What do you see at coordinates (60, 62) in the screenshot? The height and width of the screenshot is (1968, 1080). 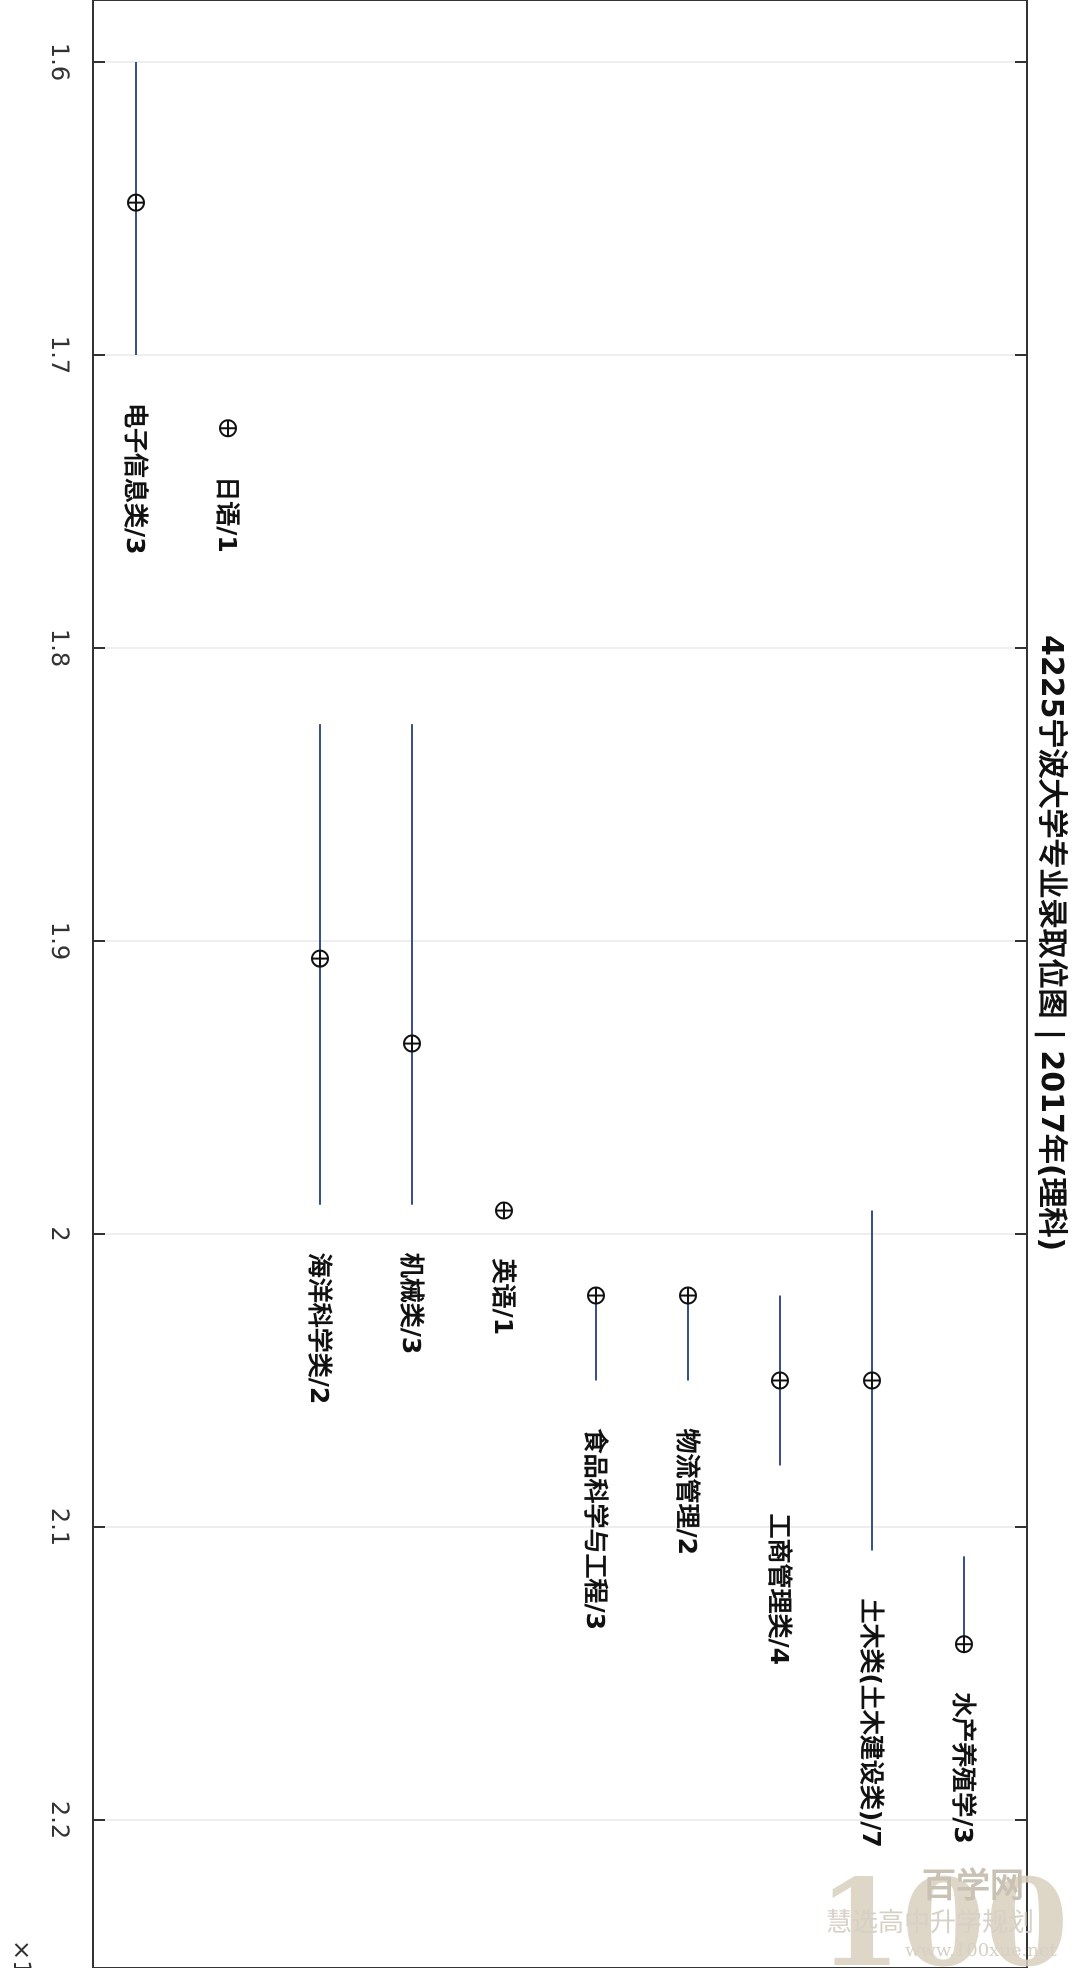 I see `tick-label: 1.6` at bounding box center [60, 62].